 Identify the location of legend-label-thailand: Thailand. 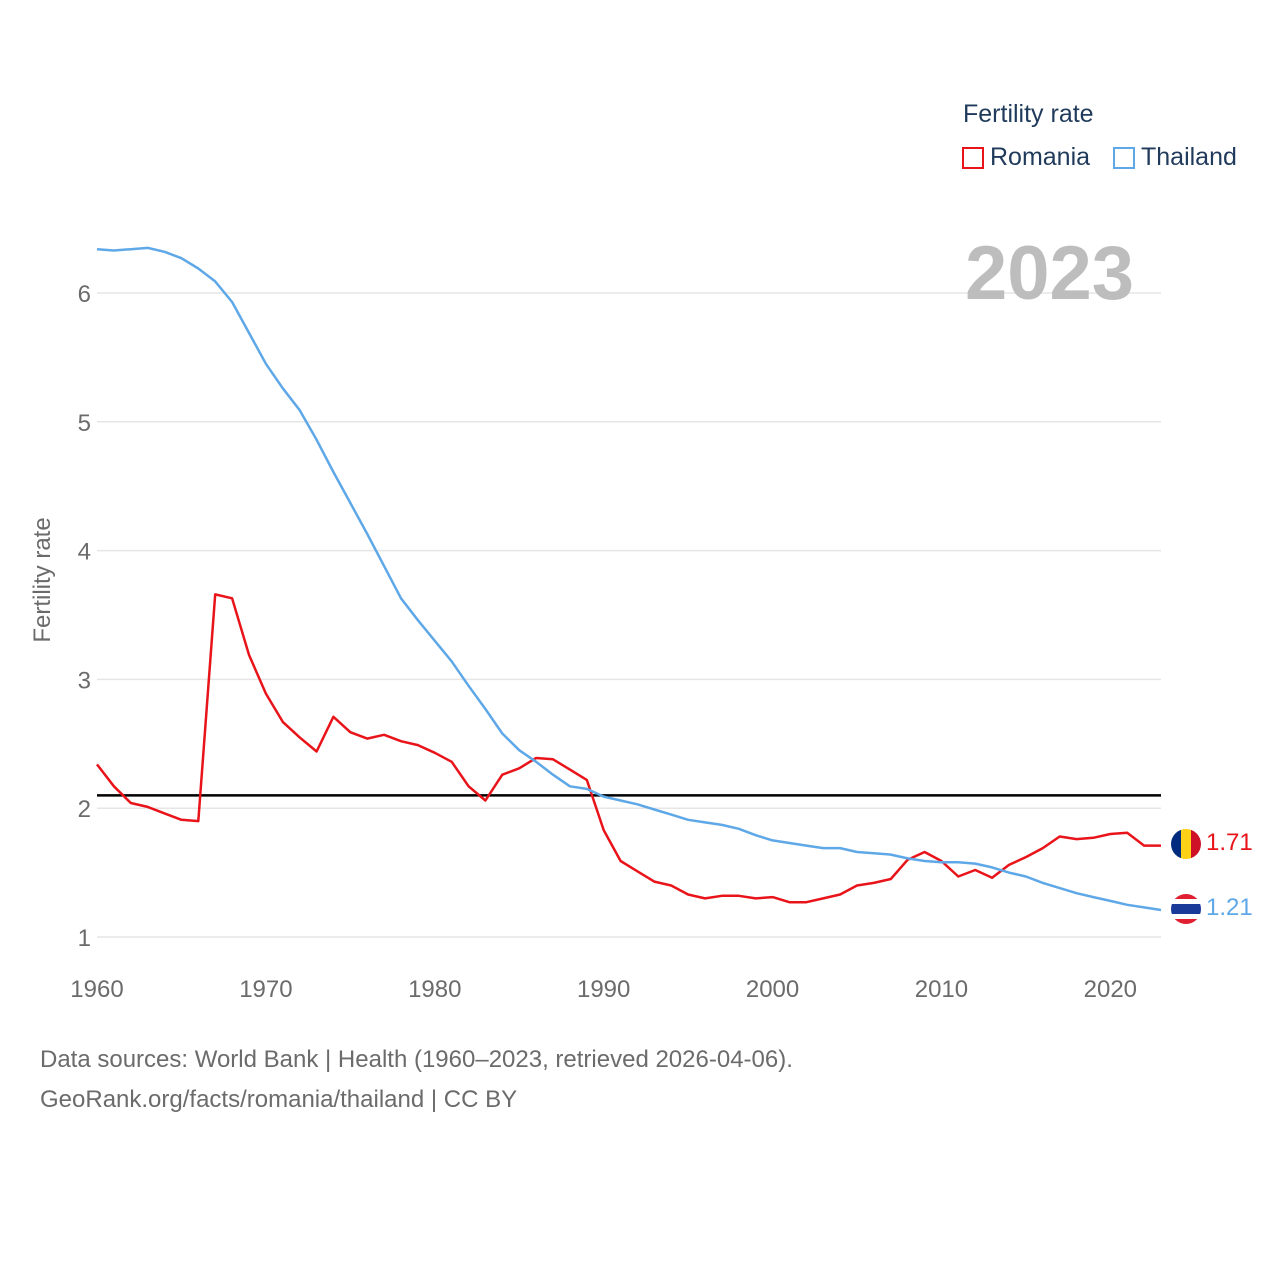
(1189, 157).